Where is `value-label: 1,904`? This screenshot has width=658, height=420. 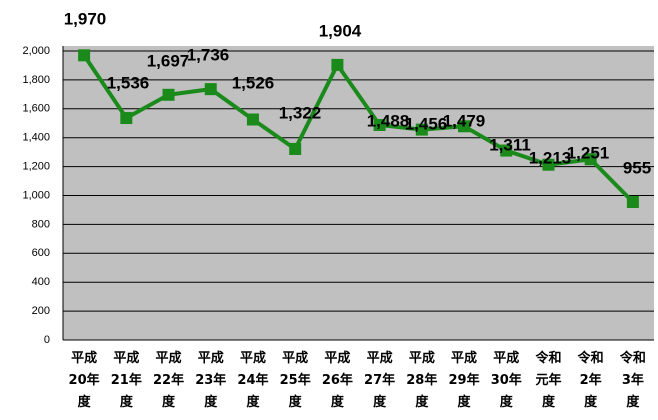 value-label: 1,904 is located at coordinates (340, 30).